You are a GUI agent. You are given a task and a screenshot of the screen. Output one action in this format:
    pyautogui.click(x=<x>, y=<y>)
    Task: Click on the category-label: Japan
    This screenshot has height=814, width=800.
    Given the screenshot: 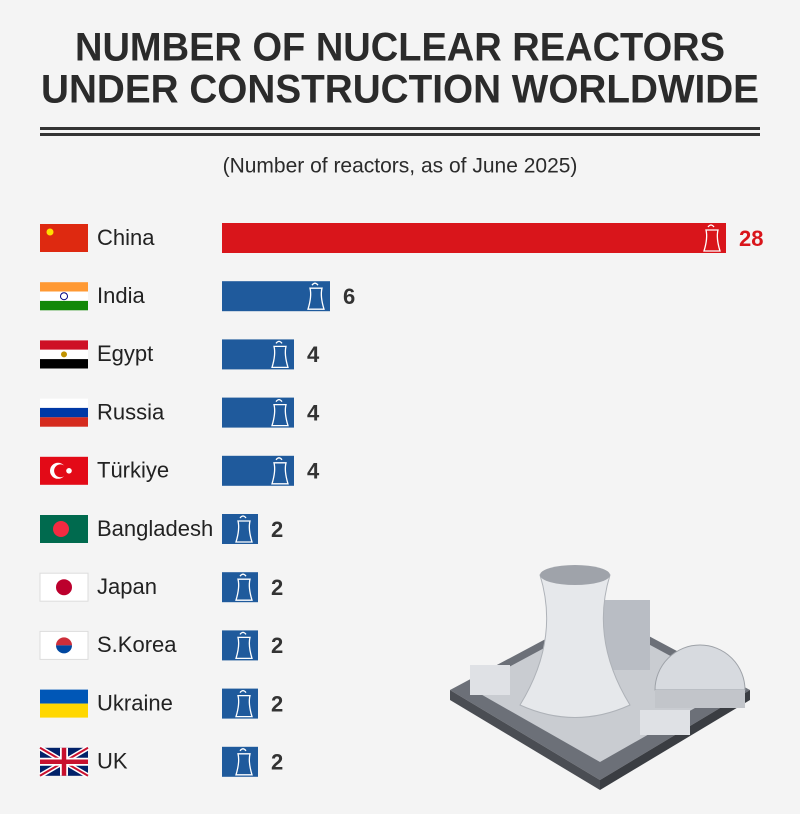 What is the action you would take?
    pyautogui.click(x=127, y=586)
    